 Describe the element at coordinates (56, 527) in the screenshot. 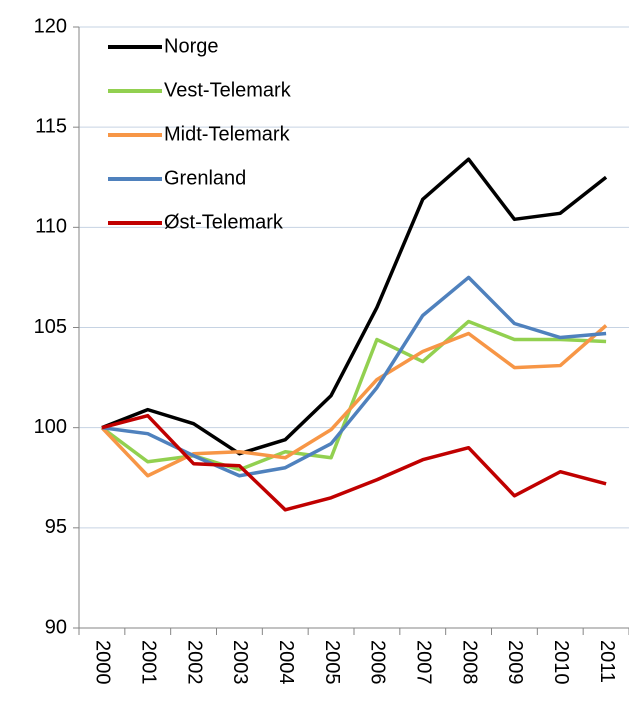

I see `y-tick-label: 95` at that location.